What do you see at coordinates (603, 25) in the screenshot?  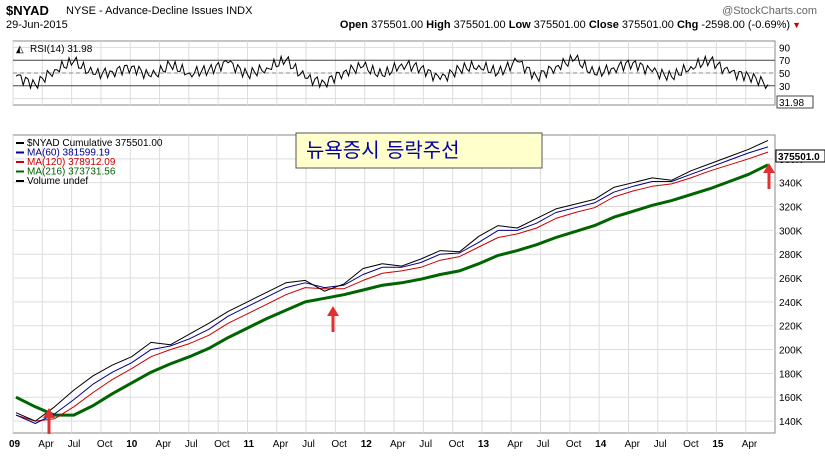 I see `close-label: Close` at bounding box center [603, 25].